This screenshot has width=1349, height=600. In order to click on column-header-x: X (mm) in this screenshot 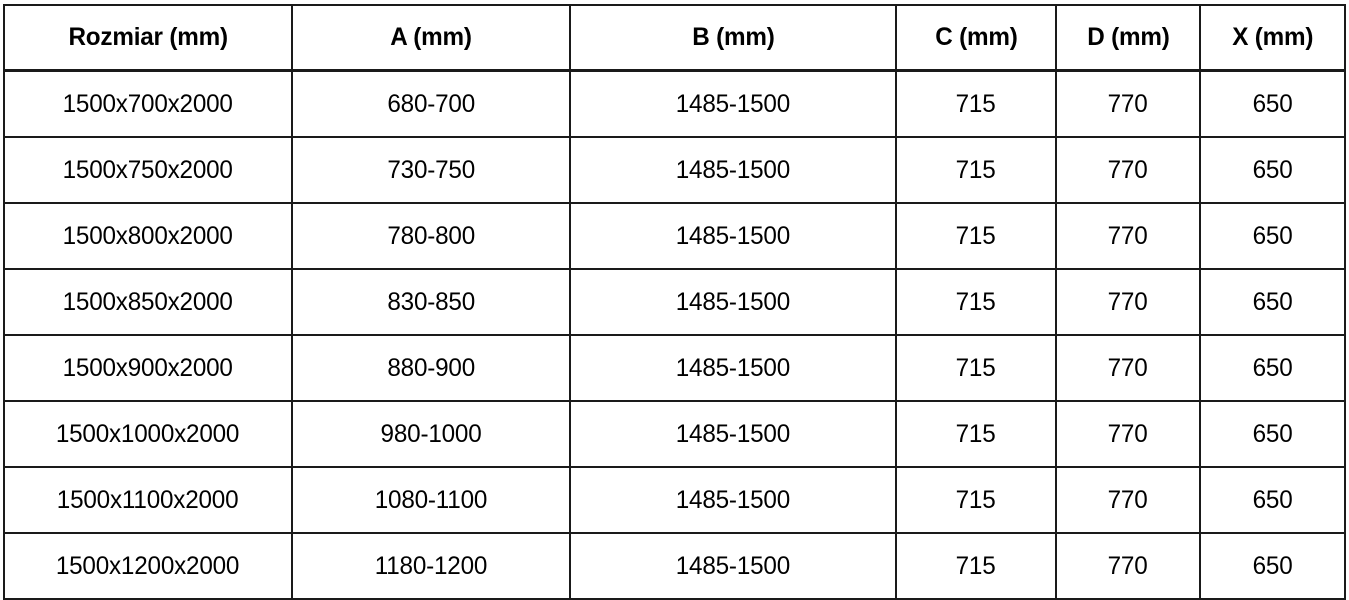, I will do `click(1272, 38)`.